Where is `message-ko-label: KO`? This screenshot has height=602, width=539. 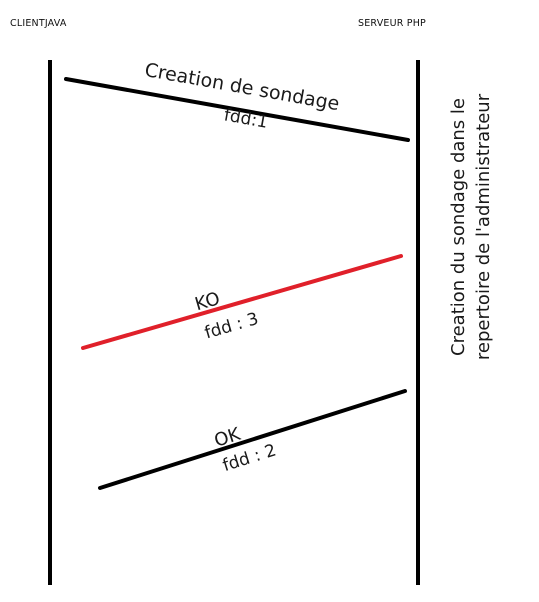
message-ko-label: KO is located at coordinates (208, 301).